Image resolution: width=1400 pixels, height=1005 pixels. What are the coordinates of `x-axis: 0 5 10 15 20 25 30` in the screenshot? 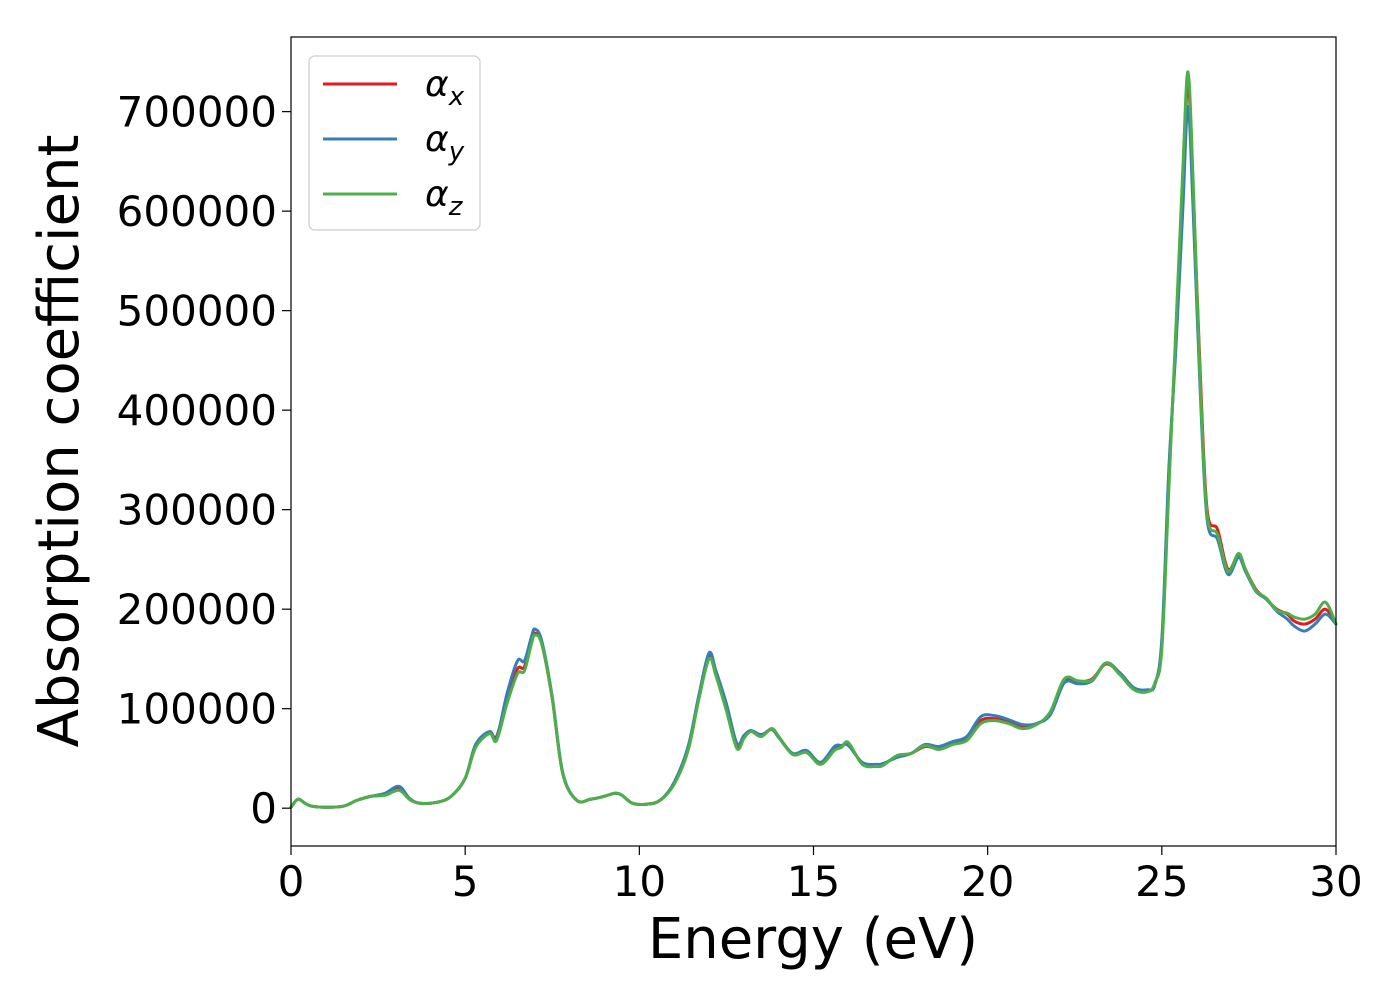 It's located at (820, 876).